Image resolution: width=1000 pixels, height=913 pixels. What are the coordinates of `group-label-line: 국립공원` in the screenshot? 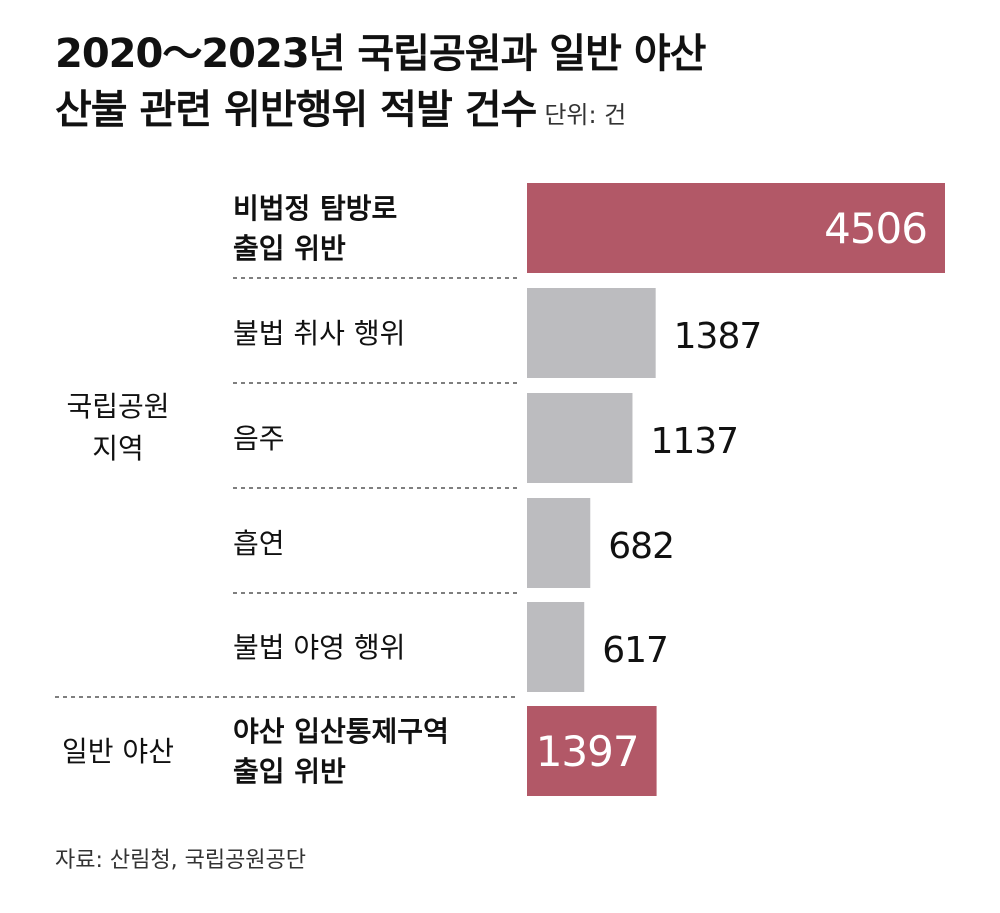 It's located at (117, 406).